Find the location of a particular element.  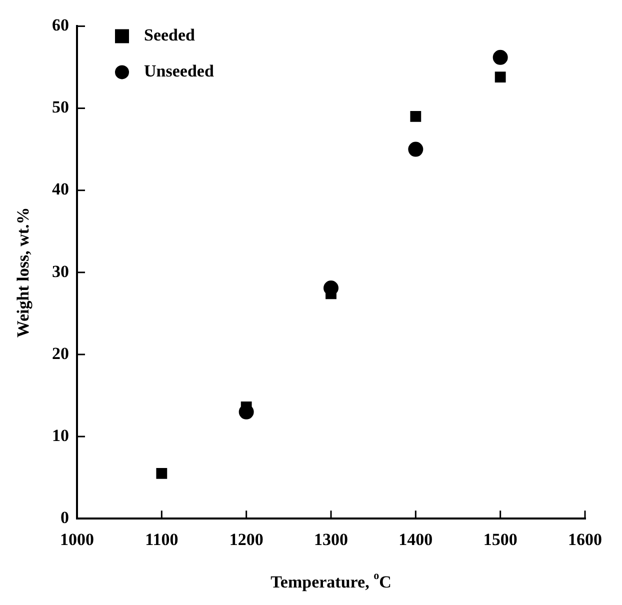

x-tick-label: 1300 is located at coordinates (331, 540).